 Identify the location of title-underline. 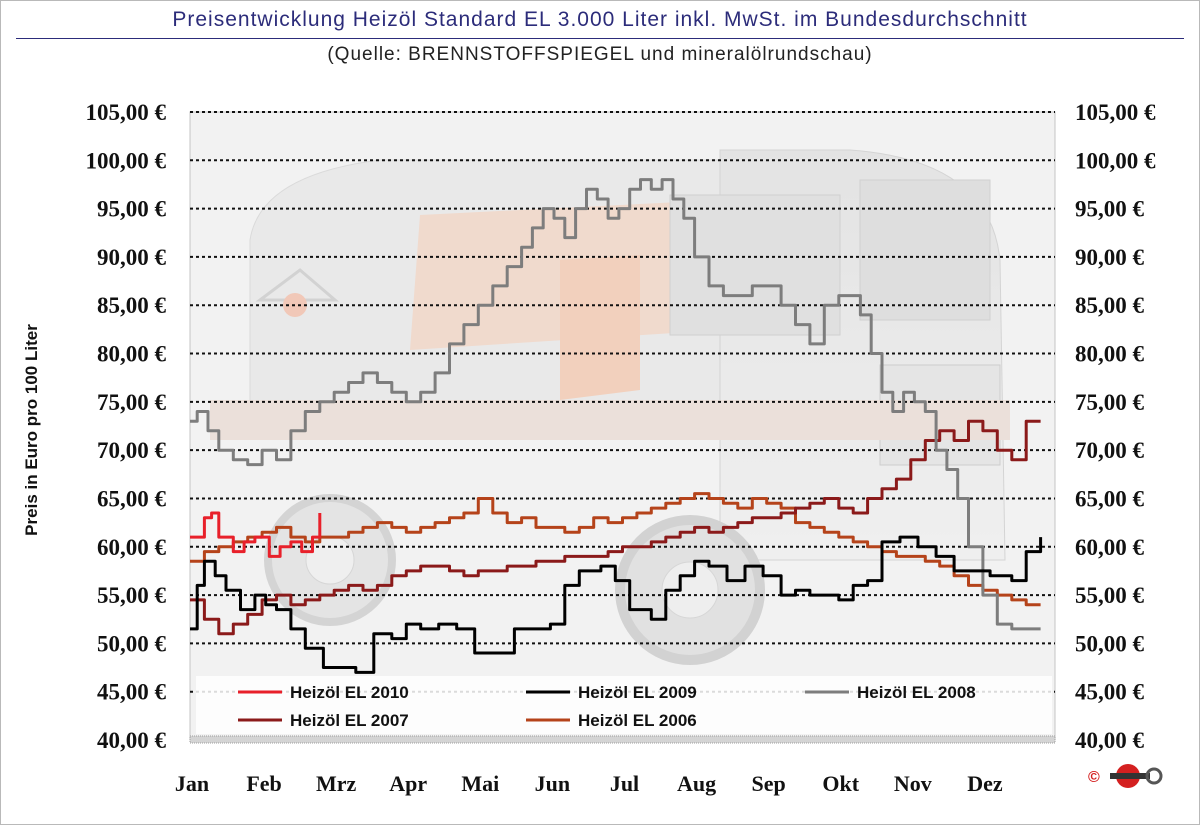
(600, 38).